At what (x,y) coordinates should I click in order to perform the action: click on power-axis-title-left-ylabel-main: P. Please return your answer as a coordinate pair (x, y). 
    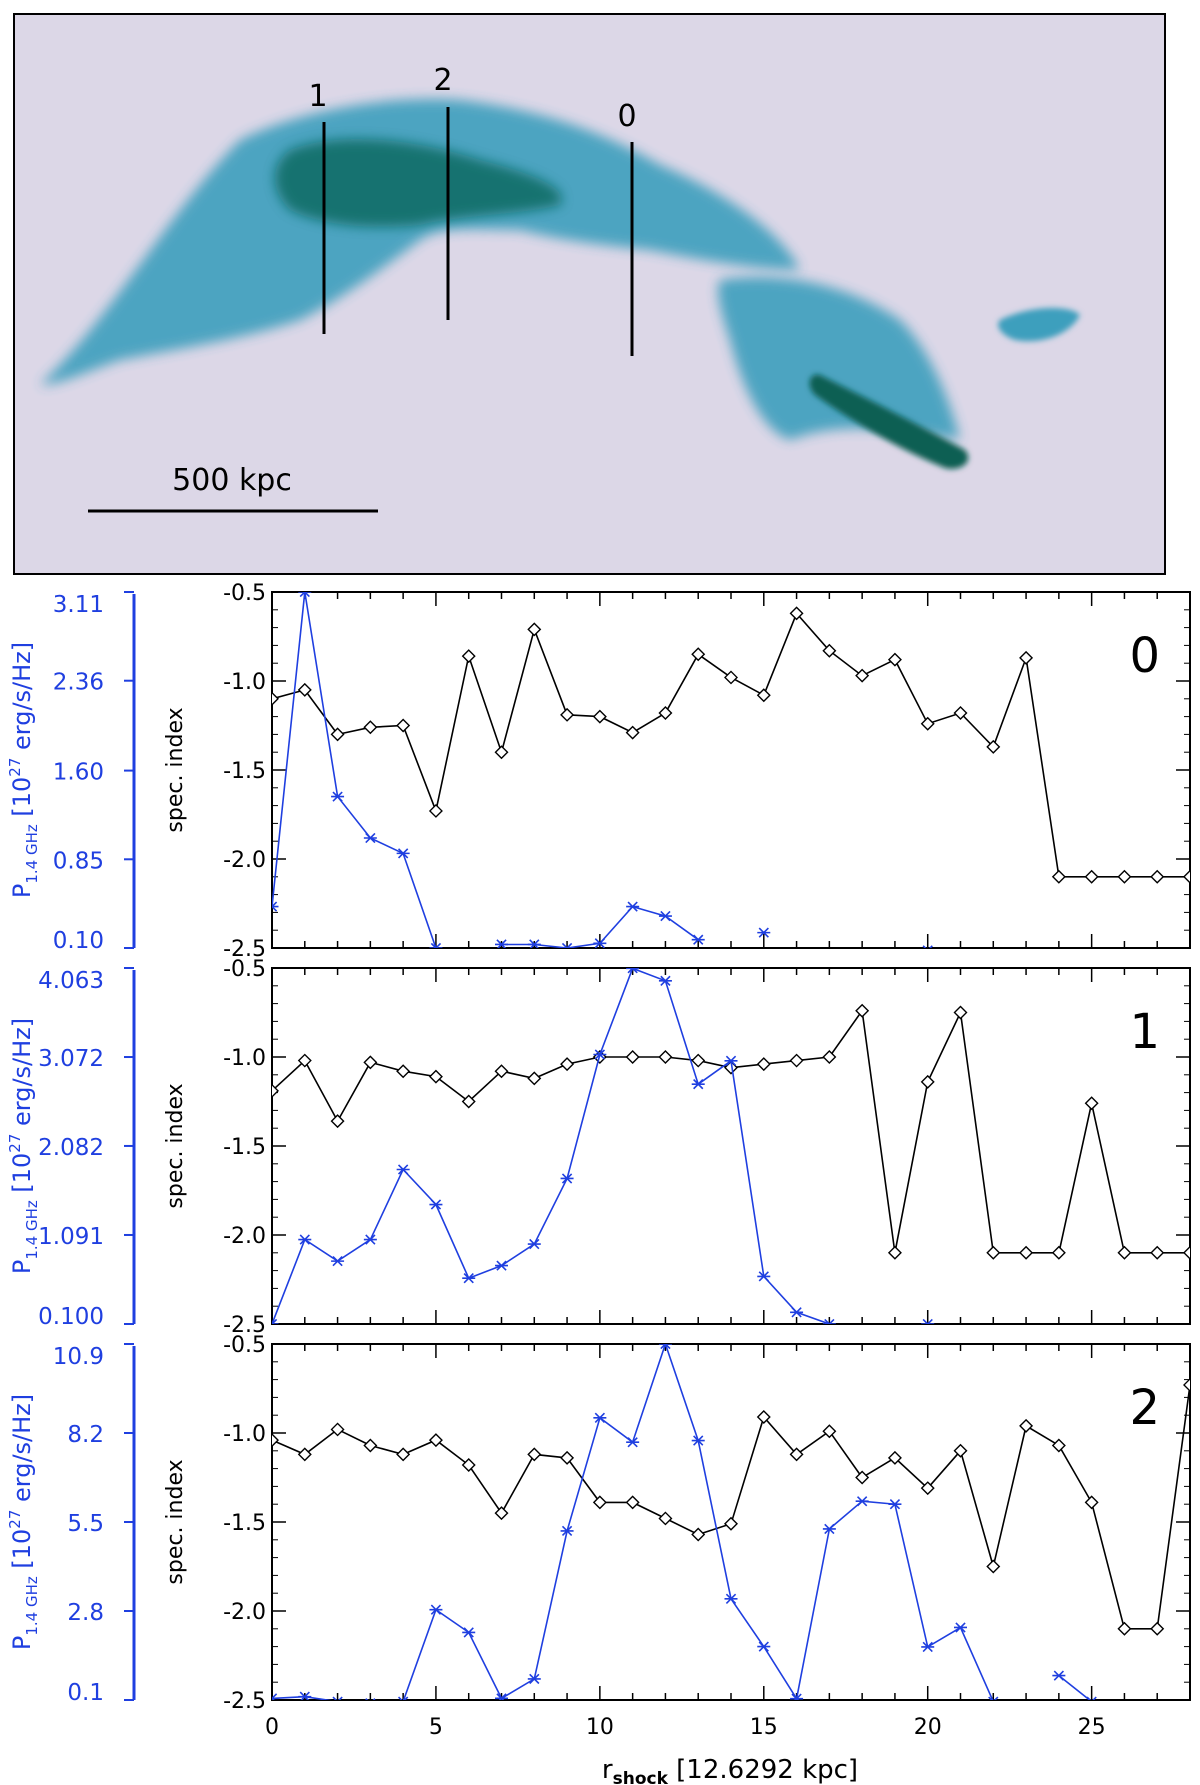
    Looking at the image, I should click on (22, 891).